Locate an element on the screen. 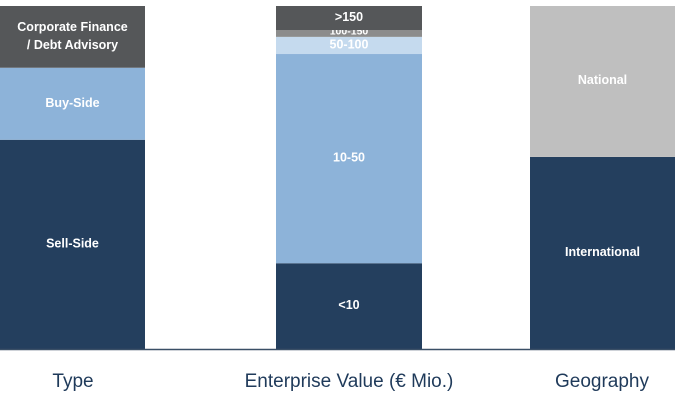 This screenshot has width=675, height=393. segment-label-1-50-100: 50-100 is located at coordinates (349, 45).